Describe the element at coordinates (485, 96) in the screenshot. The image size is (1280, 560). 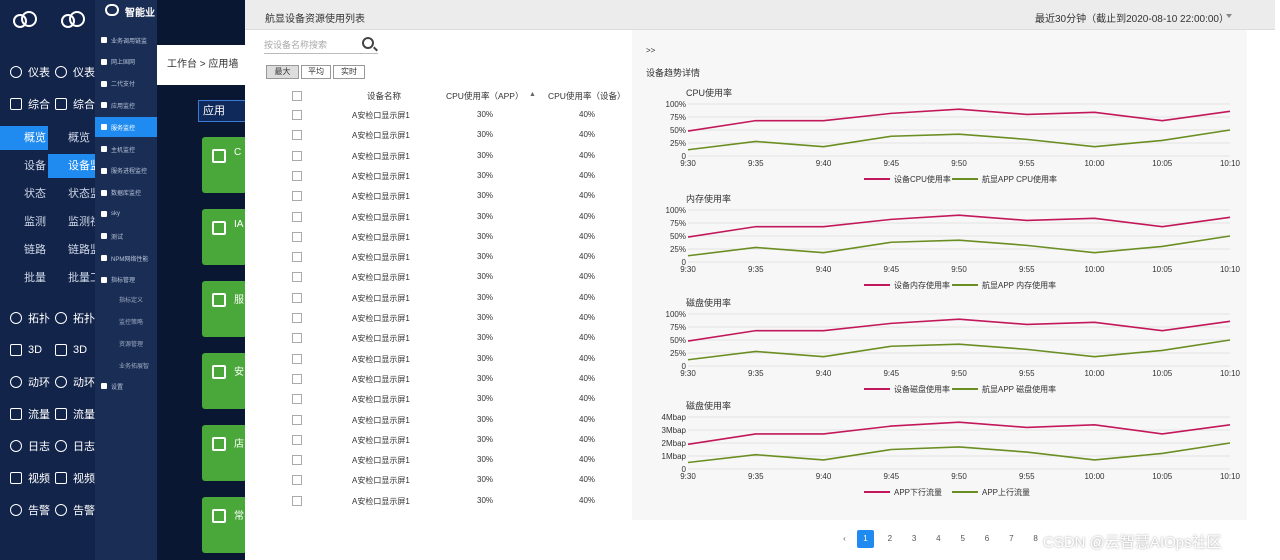
I see `column-header-cpu-app: CPU使用率（APP）` at that location.